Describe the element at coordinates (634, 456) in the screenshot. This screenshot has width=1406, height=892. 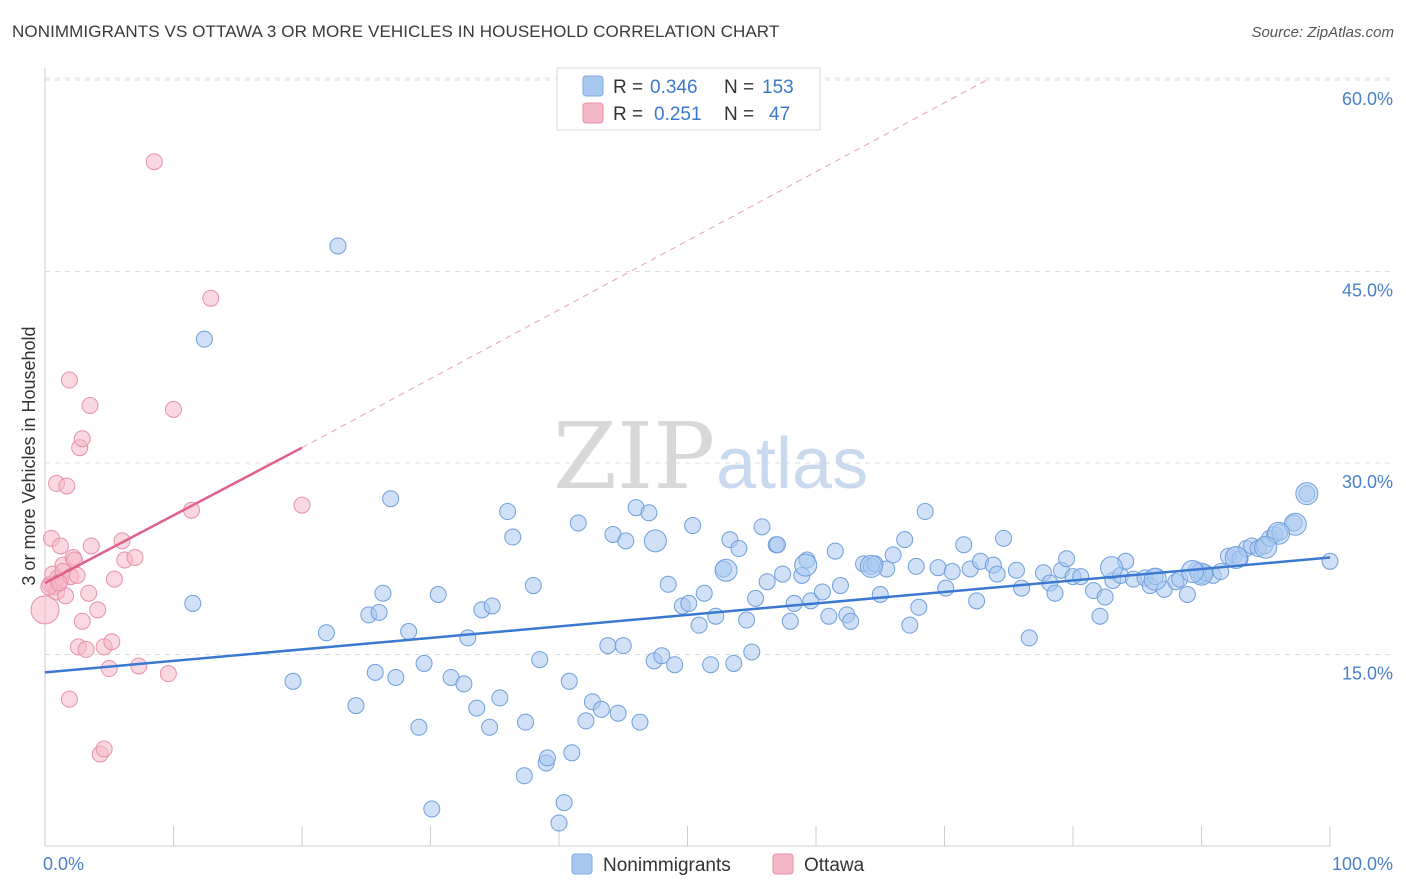
I see `watermark-zip: ZIP` at that location.